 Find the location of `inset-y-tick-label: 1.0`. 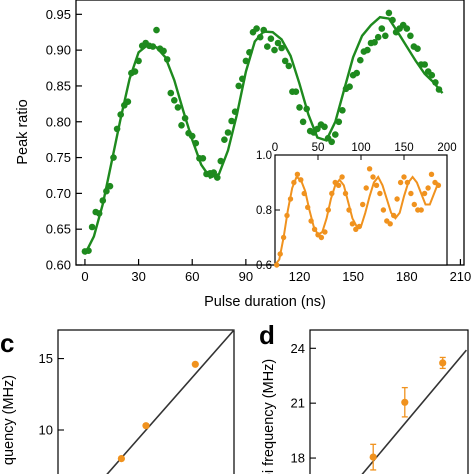

inset-y-tick-label: 1.0 is located at coordinates (264, 156).